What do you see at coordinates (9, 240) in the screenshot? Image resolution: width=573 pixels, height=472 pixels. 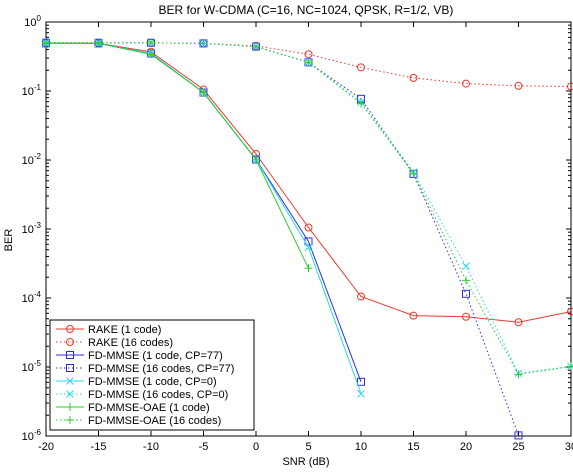 I see `y-axis-label: BER` at bounding box center [9, 240].